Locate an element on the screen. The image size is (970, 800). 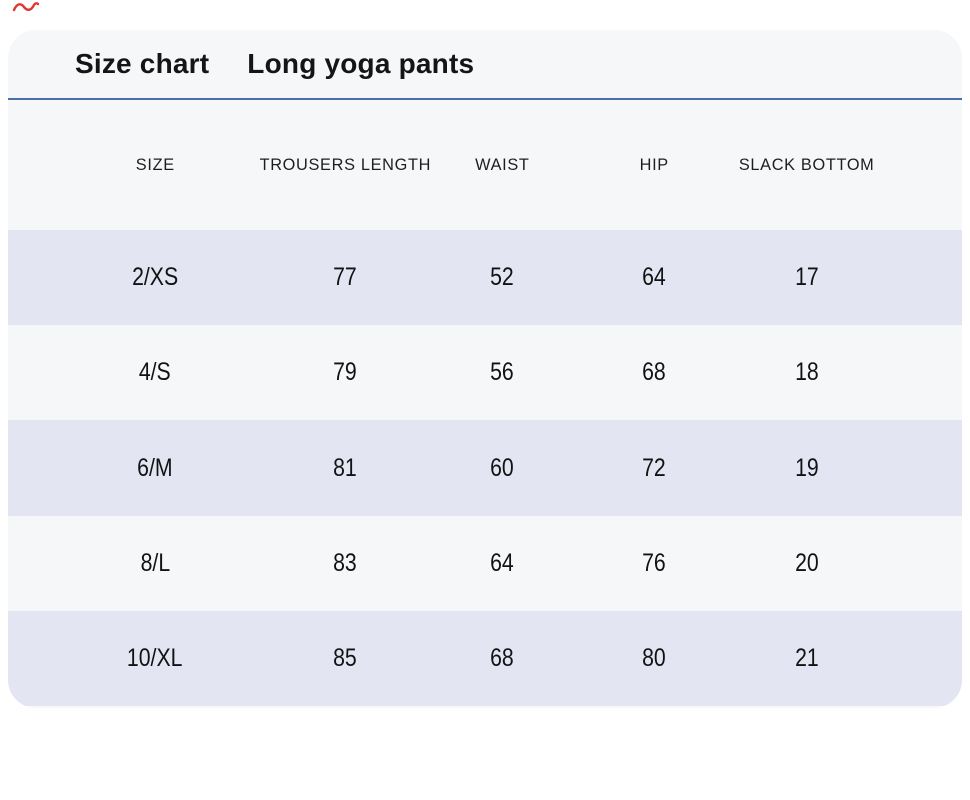
table-row: 6/M 81 60 72 19 is located at coordinates (485, 468).